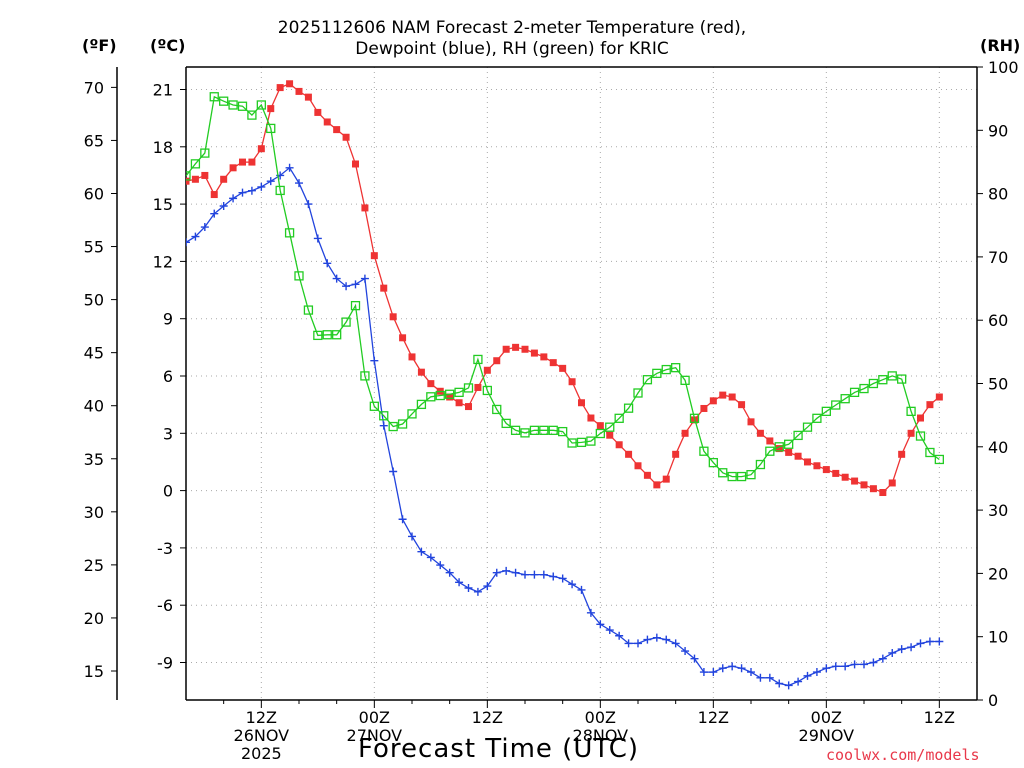  Describe the element at coordinates (165, 548) in the screenshot. I see `celsius-tick-label: -3` at that location.